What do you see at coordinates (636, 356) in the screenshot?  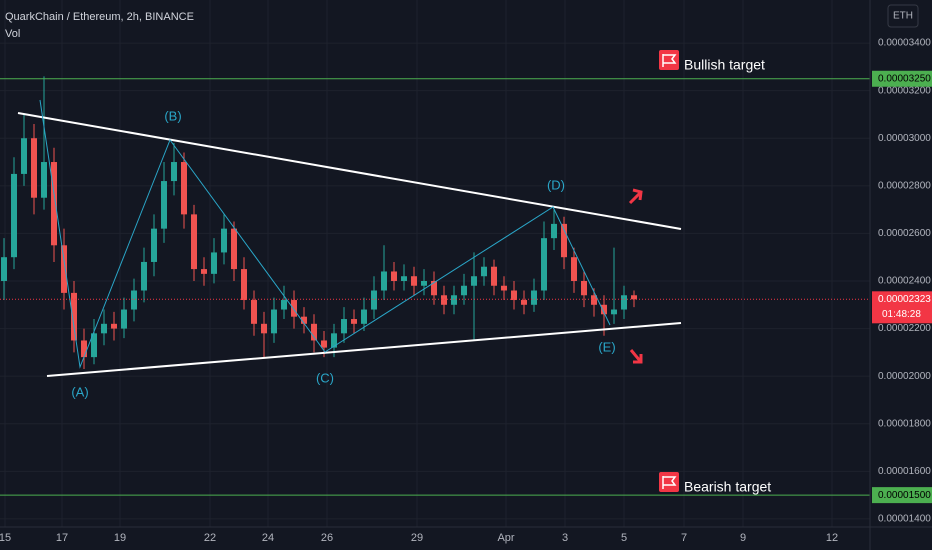 I see `arrow-down` at bounding box center [636, 356].